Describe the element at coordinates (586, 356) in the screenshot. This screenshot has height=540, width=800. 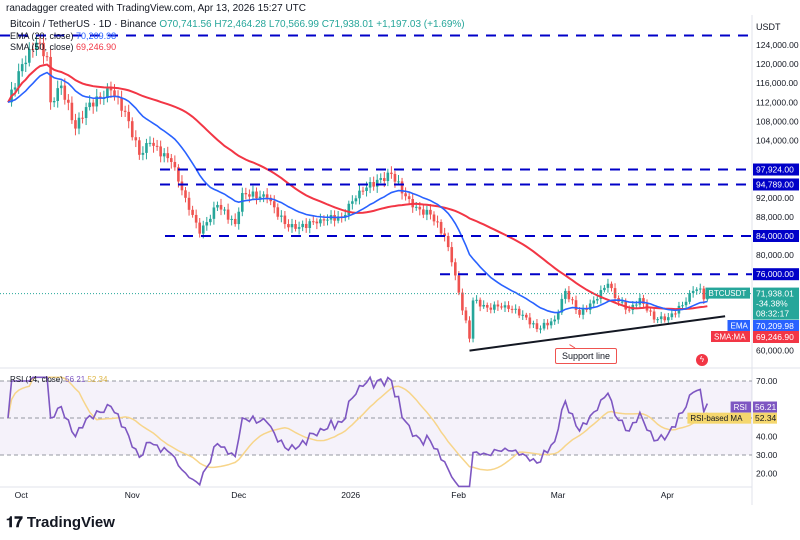
I see `support-line-label: Support line` at that location.